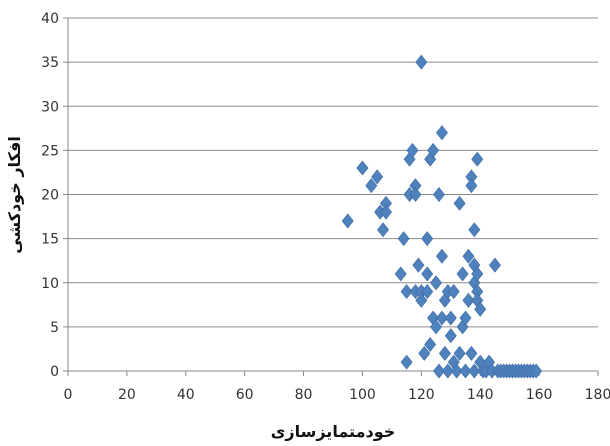 The height and width of the screenshot is (446, 610). I want to click on y-tick-label: 40, so click(50, 19).